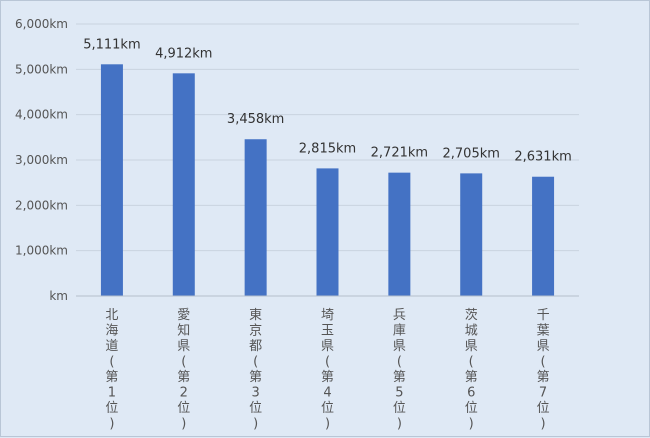 This screenshot has height=438, width=650. Describe the element at coordinates (41, 115) in the screenshot. I see `y-tick-label: 4,000km` at that location.